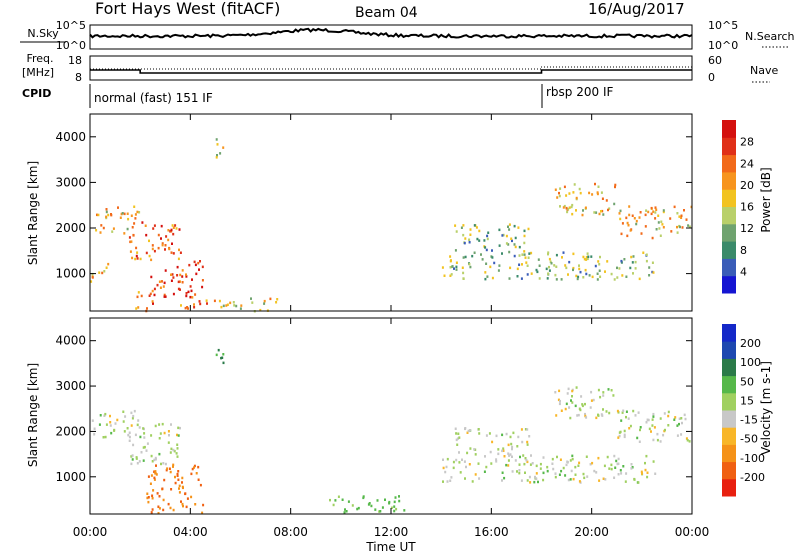 This screenshot has height=554, width=800. I want to click on beam-label: Beam 04, so click(386, 13).